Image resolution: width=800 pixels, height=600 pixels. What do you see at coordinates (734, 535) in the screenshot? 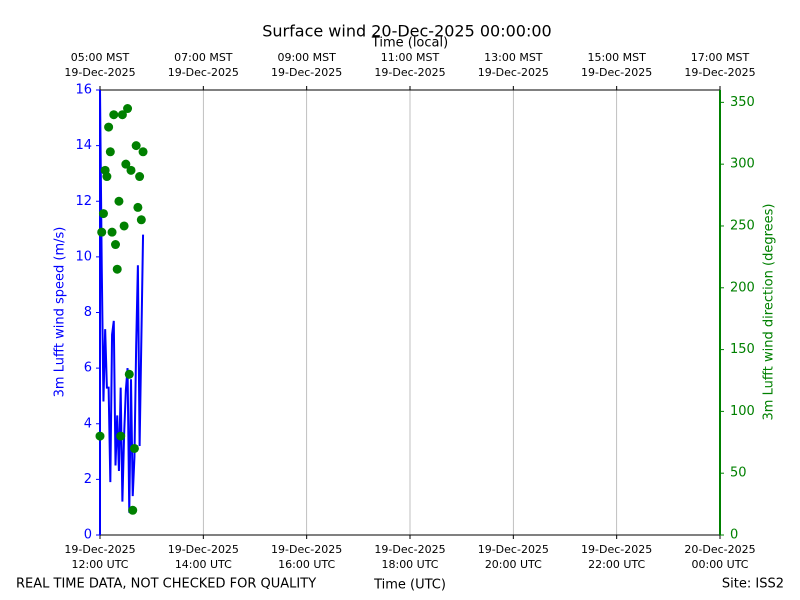
I see `y2-tick-label: 0` at bounding box center [734, 535].